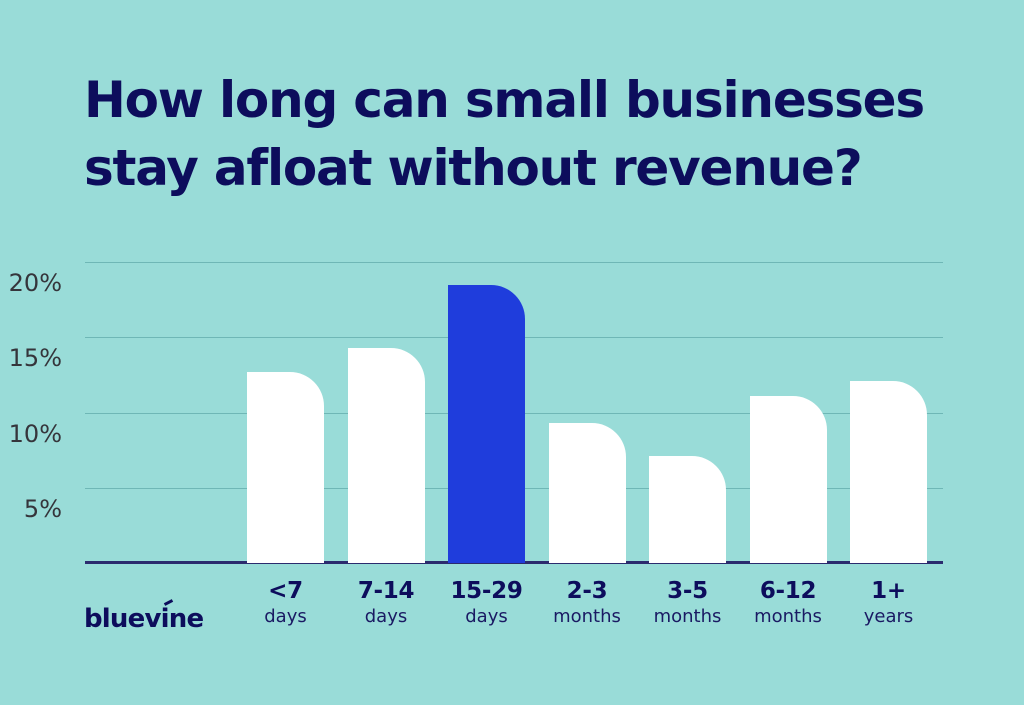 The image size is (1024, 705). Describe the element at coordinates (285, 591) in the screenshot. I see `x-axis-label-primary: <7` at that location.